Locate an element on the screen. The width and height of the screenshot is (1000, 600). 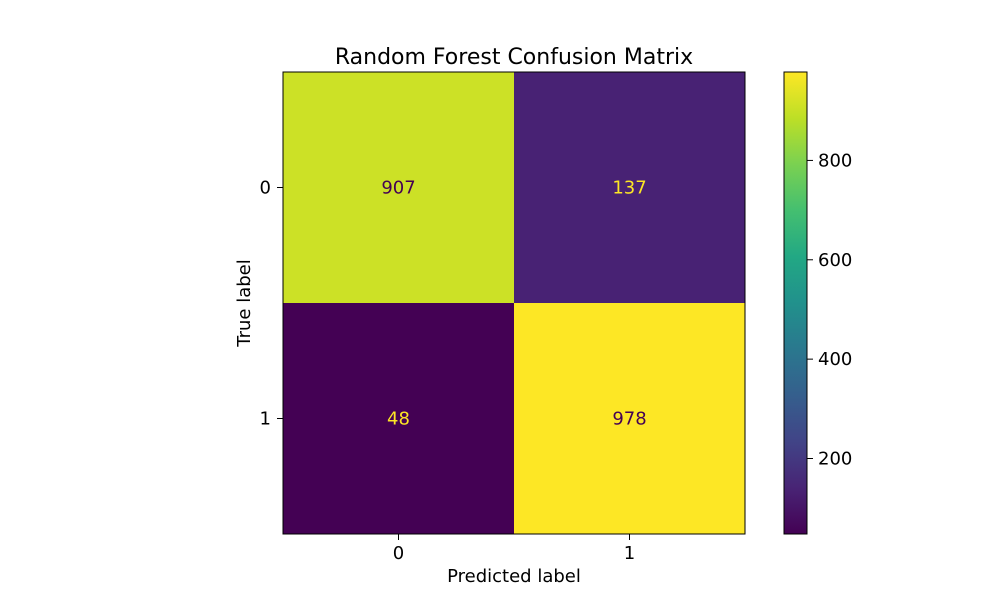
colorbar-gradient is located at coordinates (795, 303).